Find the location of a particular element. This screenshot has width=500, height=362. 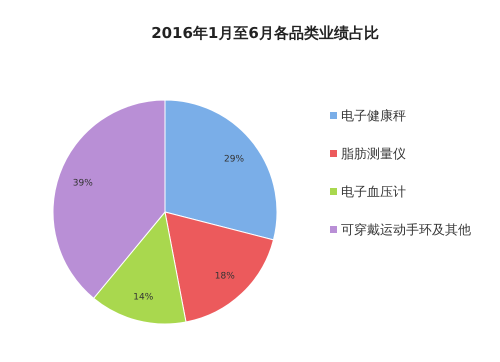

legend-label: 可穿戴运动手环及其他 is located at coordinates (406, 230).